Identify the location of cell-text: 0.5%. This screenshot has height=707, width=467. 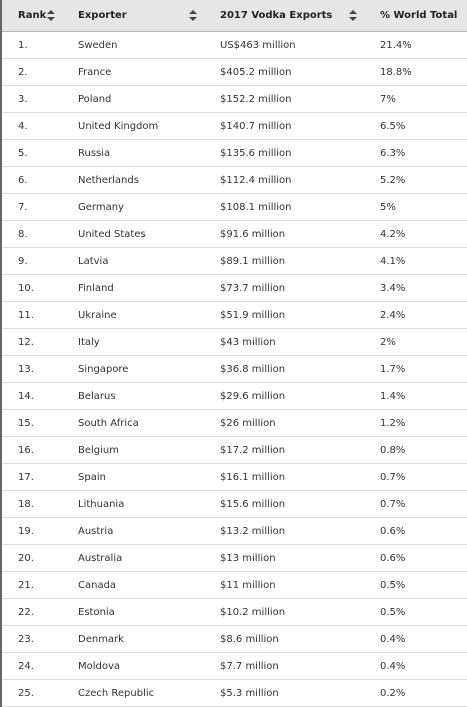
(393, 612).